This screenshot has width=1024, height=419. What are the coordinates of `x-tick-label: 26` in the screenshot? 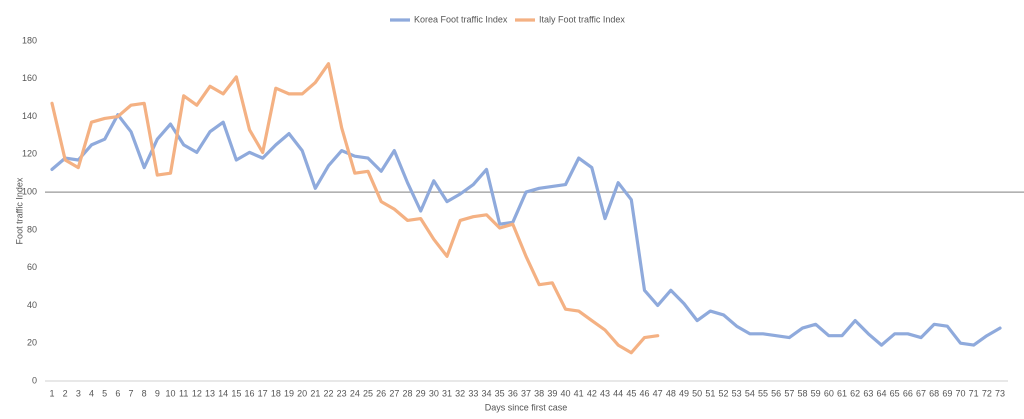 It's located at (381, 393).